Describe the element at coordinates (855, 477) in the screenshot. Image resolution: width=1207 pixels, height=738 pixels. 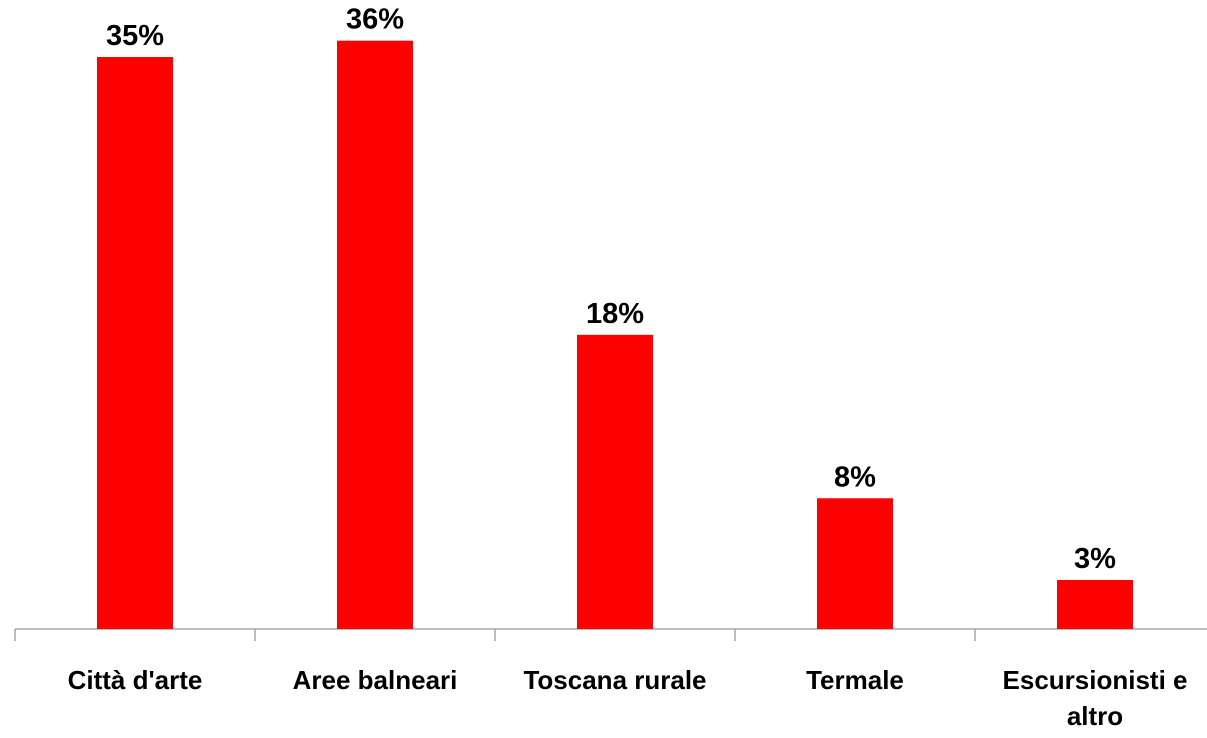
I see `data-label: 8%` at that location.